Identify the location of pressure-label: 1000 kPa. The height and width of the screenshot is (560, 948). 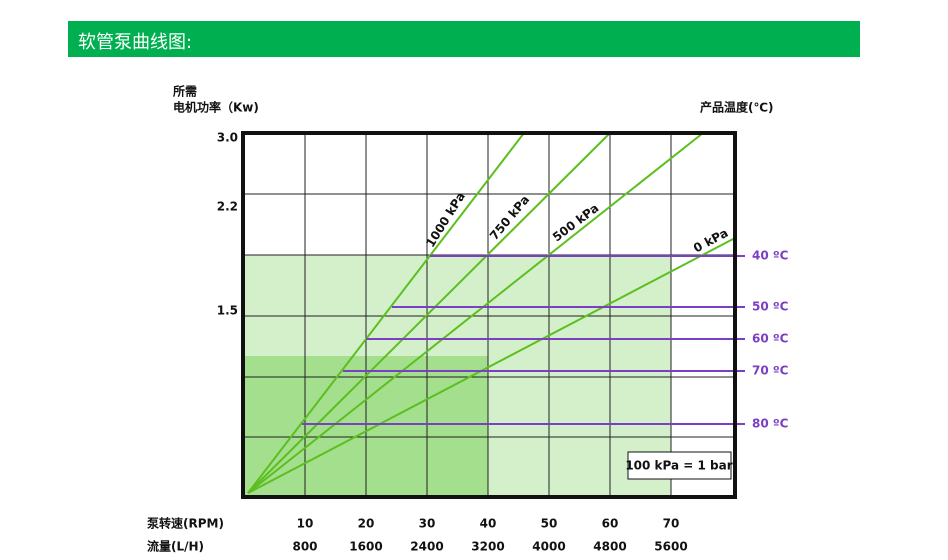
(445, 220).